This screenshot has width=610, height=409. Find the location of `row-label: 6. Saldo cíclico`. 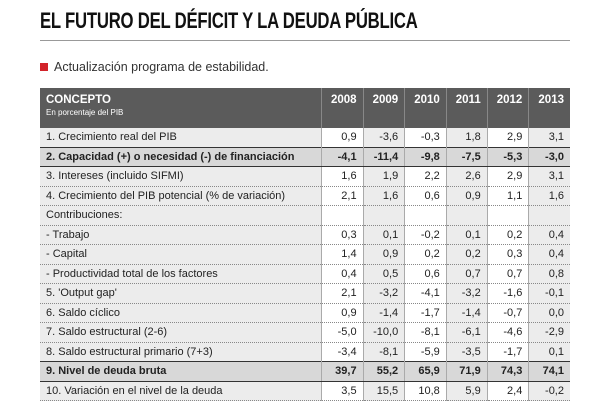

row-label: 6. Saldo cíclico is located at coordinates (181, 313).